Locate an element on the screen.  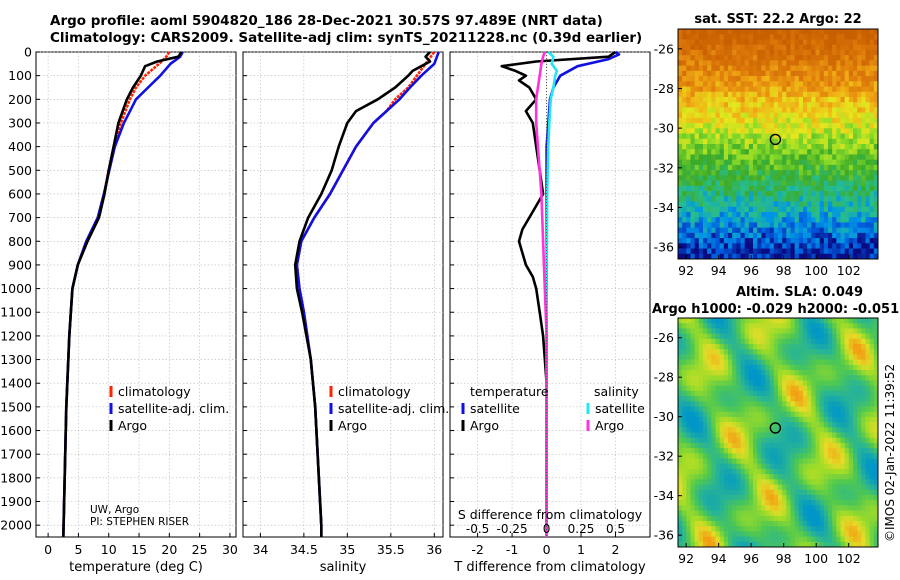
y-tick-label: 1900 is located at coordinates (16, 501).